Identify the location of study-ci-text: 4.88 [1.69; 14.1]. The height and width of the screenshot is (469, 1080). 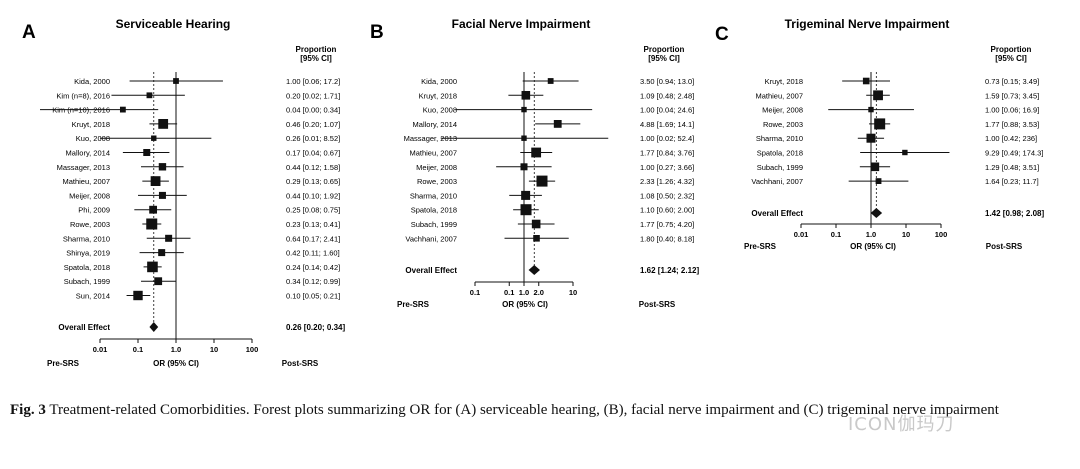
(667, 124).